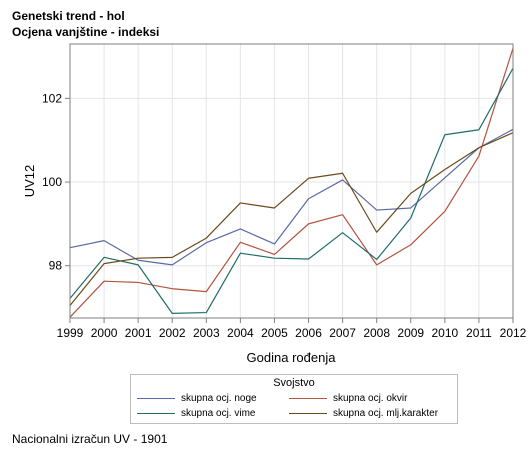  Describe the element at coordinates (29, 181) in the screenshot. I see `y-axis-label: UV12` at that location.